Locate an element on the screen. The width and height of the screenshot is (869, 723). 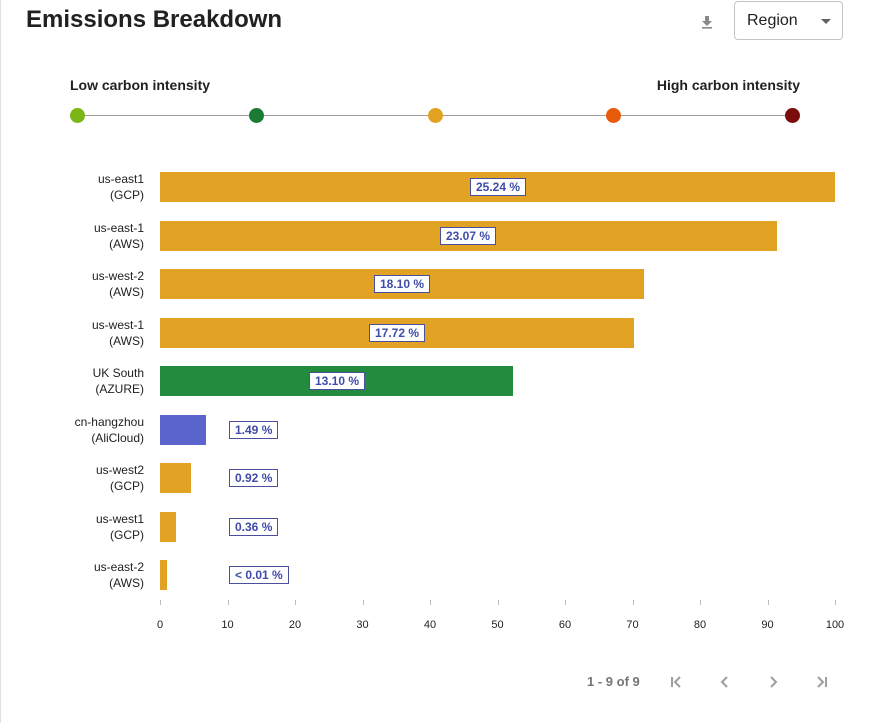
category-label: us-west1 (GCP) is located at coordinates (84, 527).